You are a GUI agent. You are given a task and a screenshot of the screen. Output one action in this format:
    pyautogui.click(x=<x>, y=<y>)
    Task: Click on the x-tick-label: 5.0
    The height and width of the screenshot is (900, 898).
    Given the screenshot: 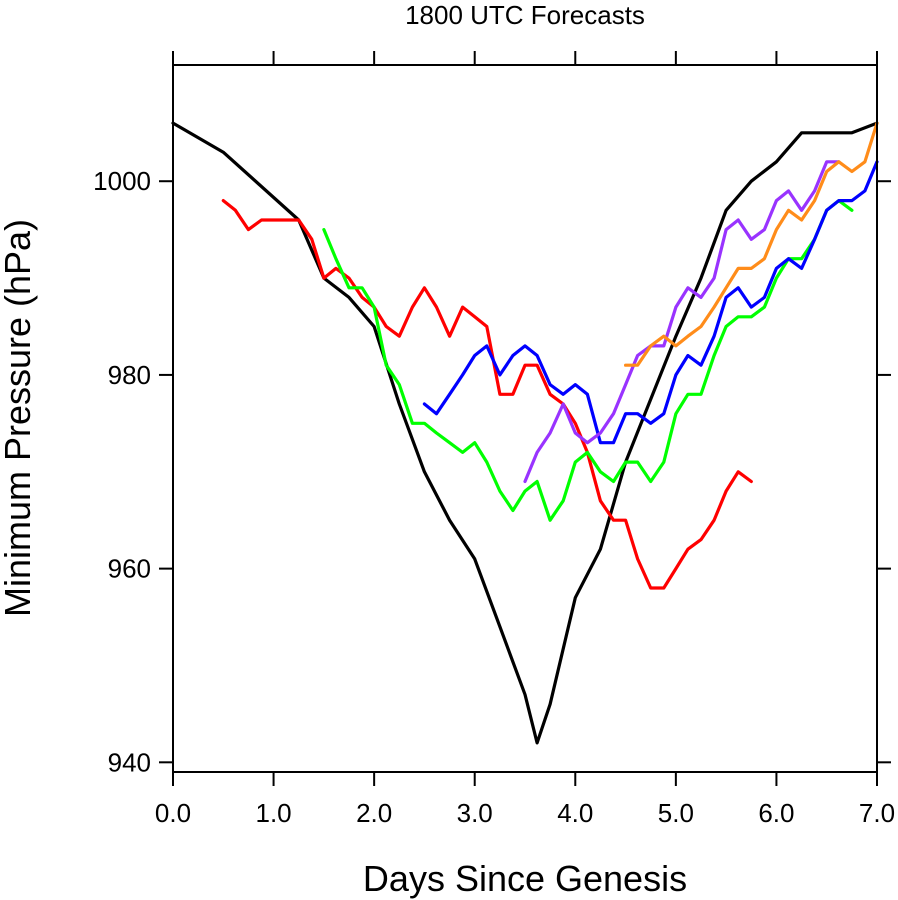 What is the action you would take?
    pyautogui.click(x=676, y=813)
    